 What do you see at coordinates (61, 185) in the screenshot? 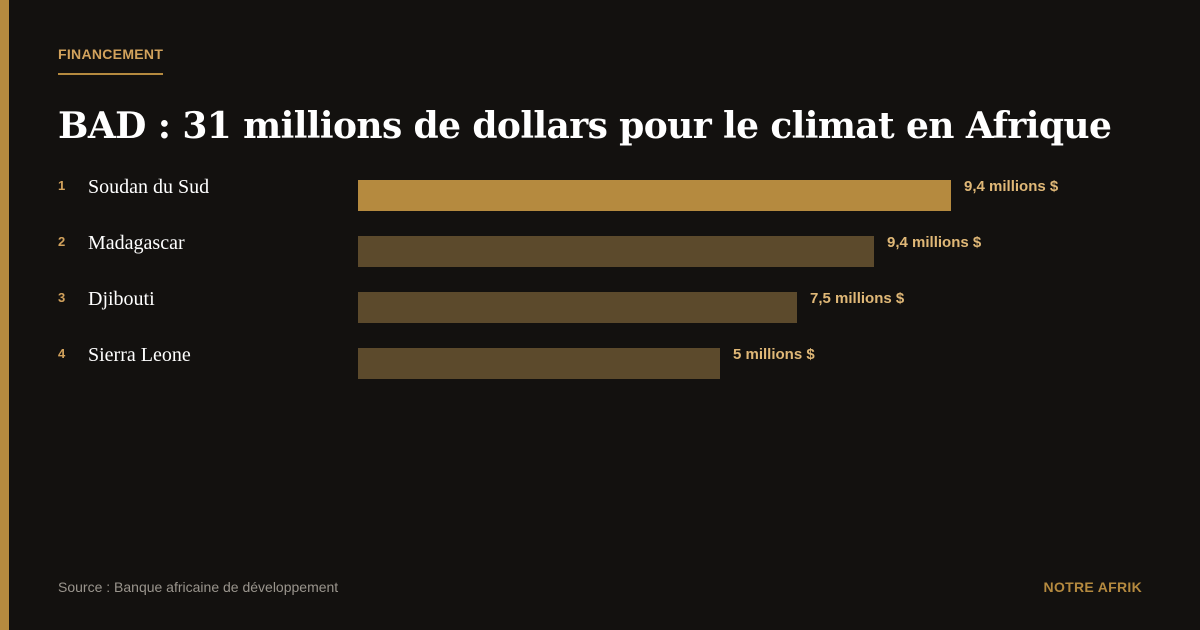
I see `rank-number: 1` at bounding box center [61, 185].